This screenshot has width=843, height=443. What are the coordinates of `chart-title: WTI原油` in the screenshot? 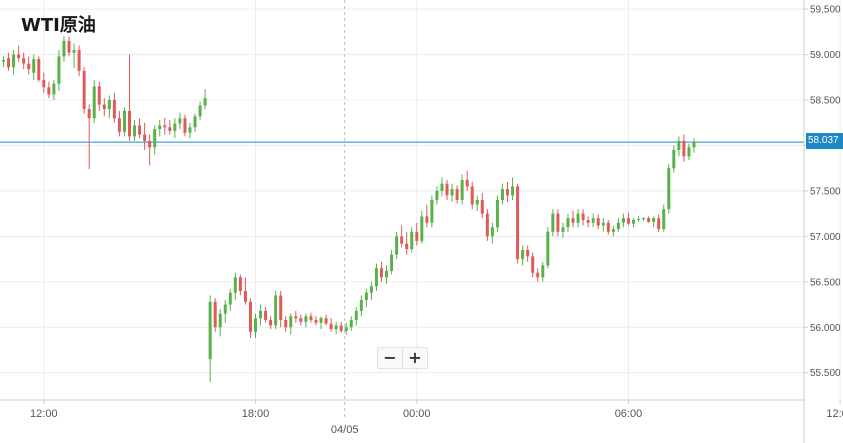 It's located at (58, 25).